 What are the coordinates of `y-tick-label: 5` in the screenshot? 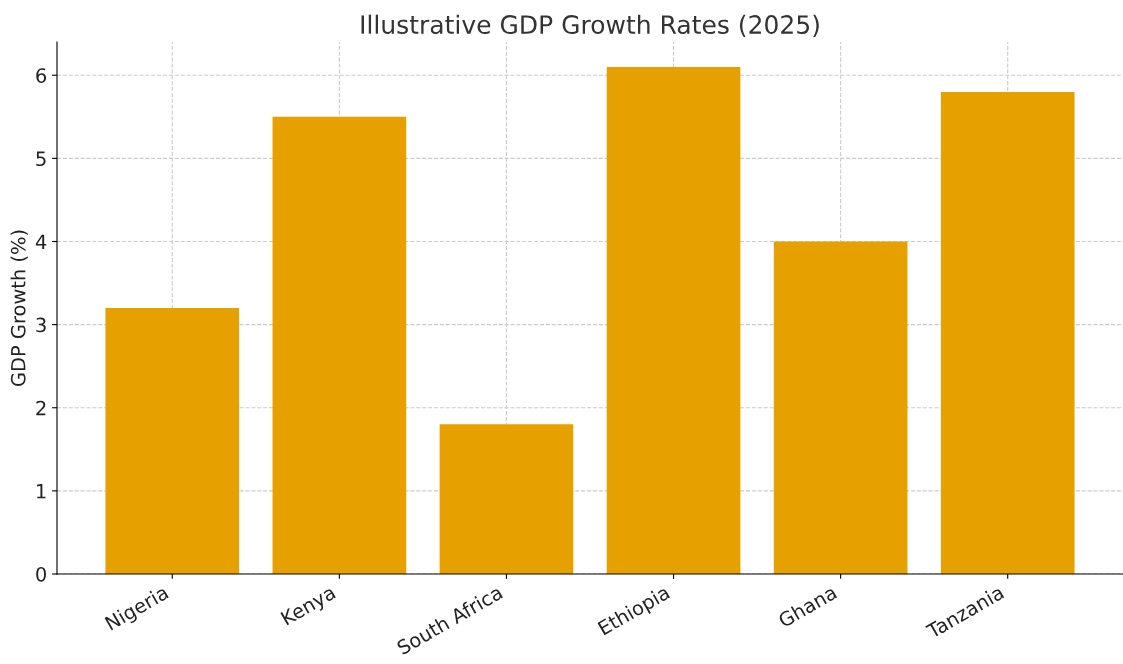 It's located at (41, 159).